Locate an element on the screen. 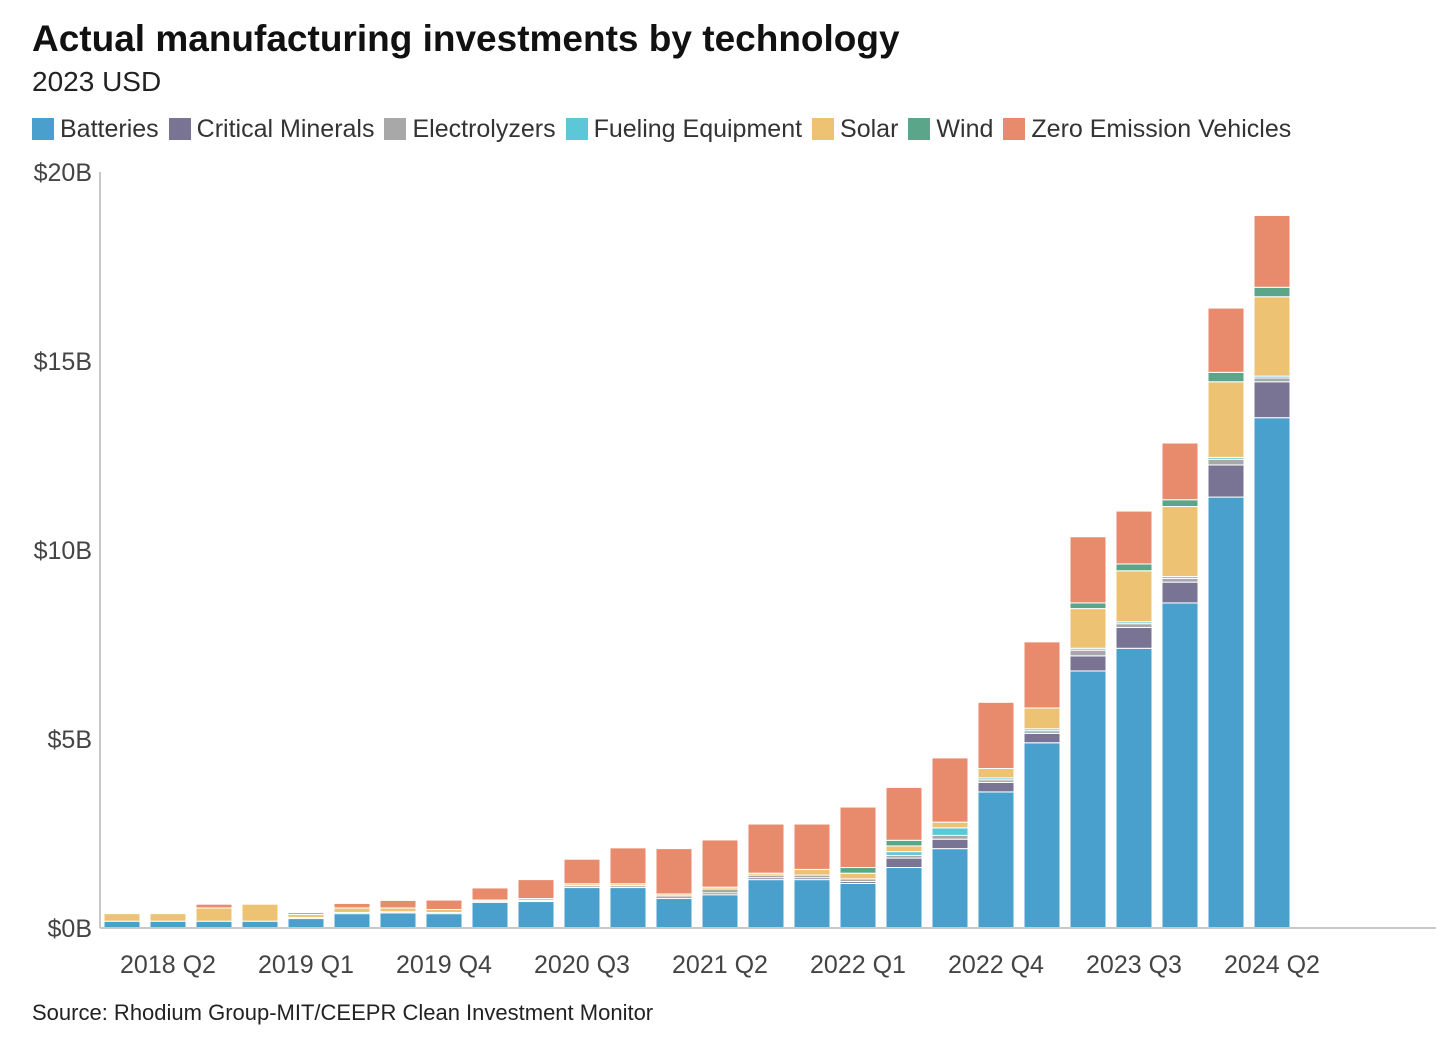 Image resolution: width=1456 pixels, height=1053 pixels. y-tick-label: $5B is located at coordinates (70, 740).